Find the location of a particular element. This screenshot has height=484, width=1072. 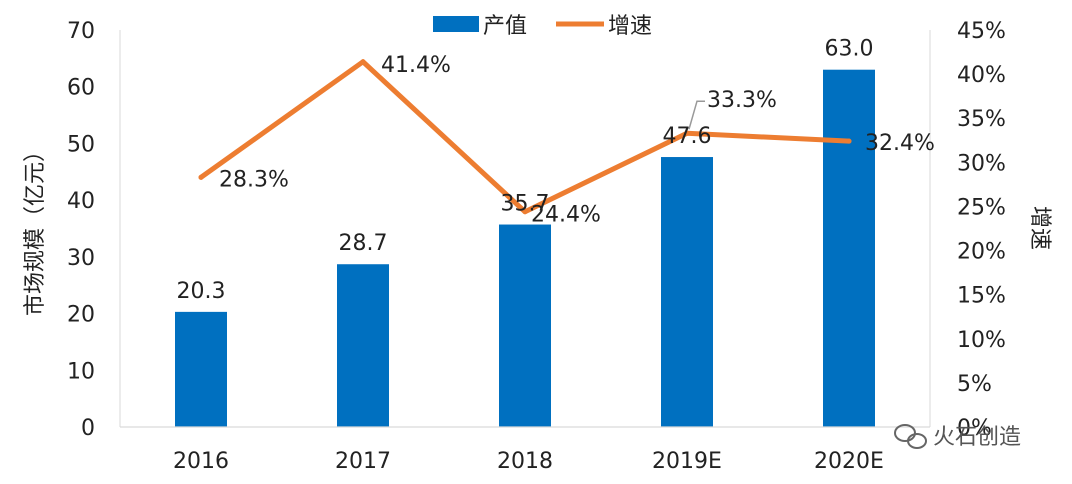

right-tick-label: 15% is located at coordinates (981, 296).